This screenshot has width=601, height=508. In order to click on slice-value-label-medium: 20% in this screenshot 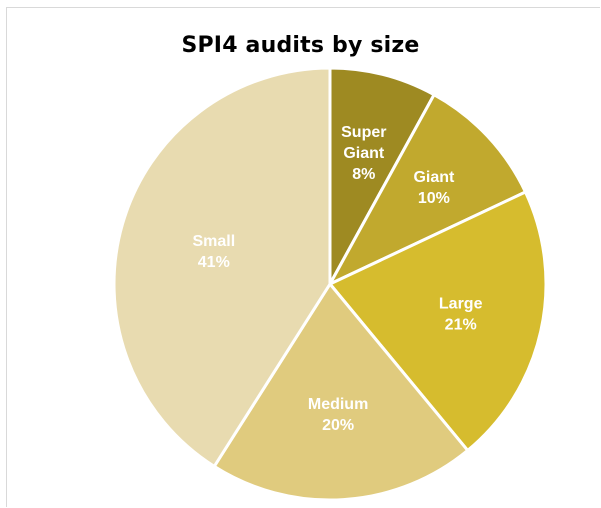, I will do `click(338, 425)`.